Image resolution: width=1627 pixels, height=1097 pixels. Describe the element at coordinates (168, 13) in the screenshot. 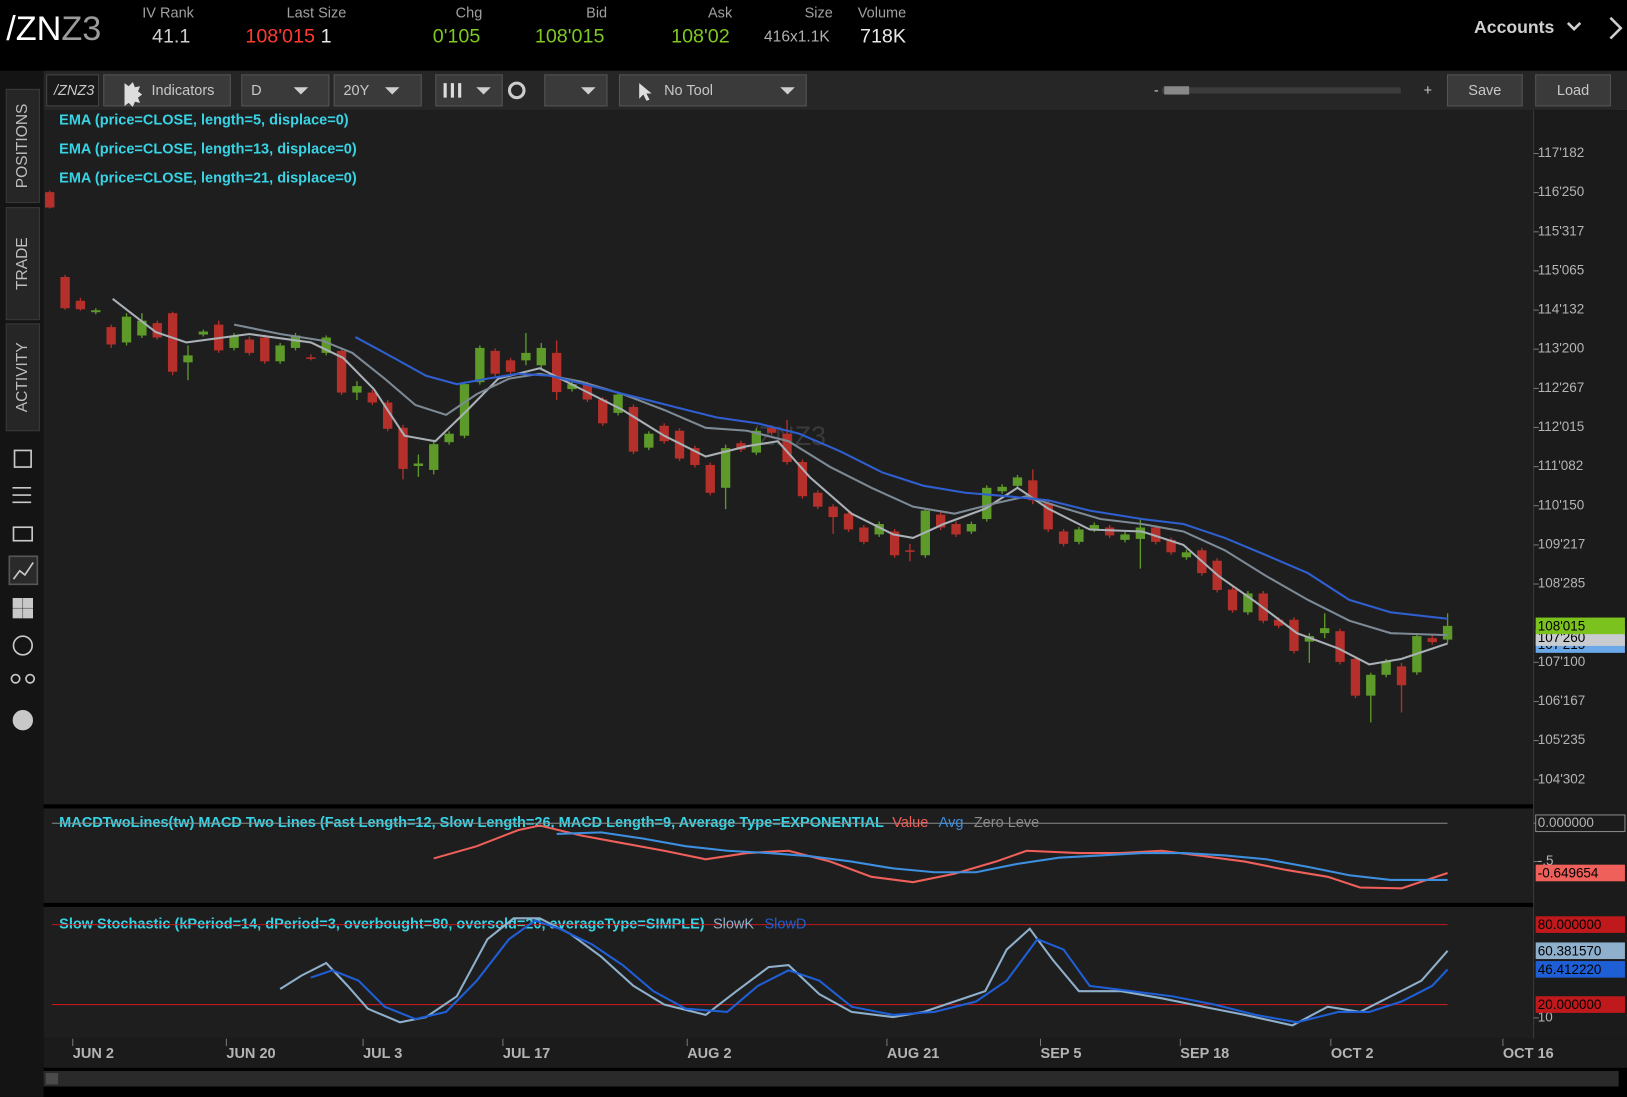

I see `quote-label: IV Rank` at that location.